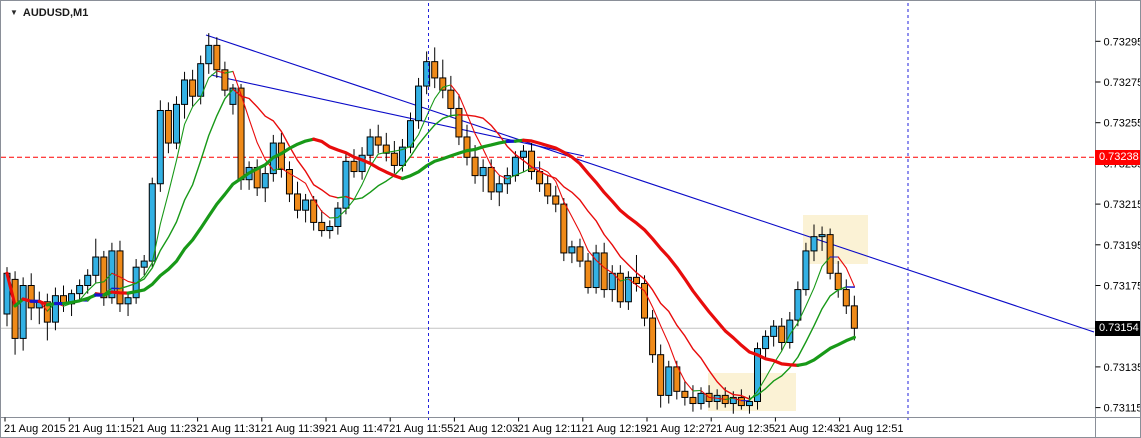 Image resolution: width=1141 pixels, height=438 pixels. Describe the element at coordinates (164, 429) in the screenshot. I see `time-axis-label: 21 Aug 11:23` at that location.